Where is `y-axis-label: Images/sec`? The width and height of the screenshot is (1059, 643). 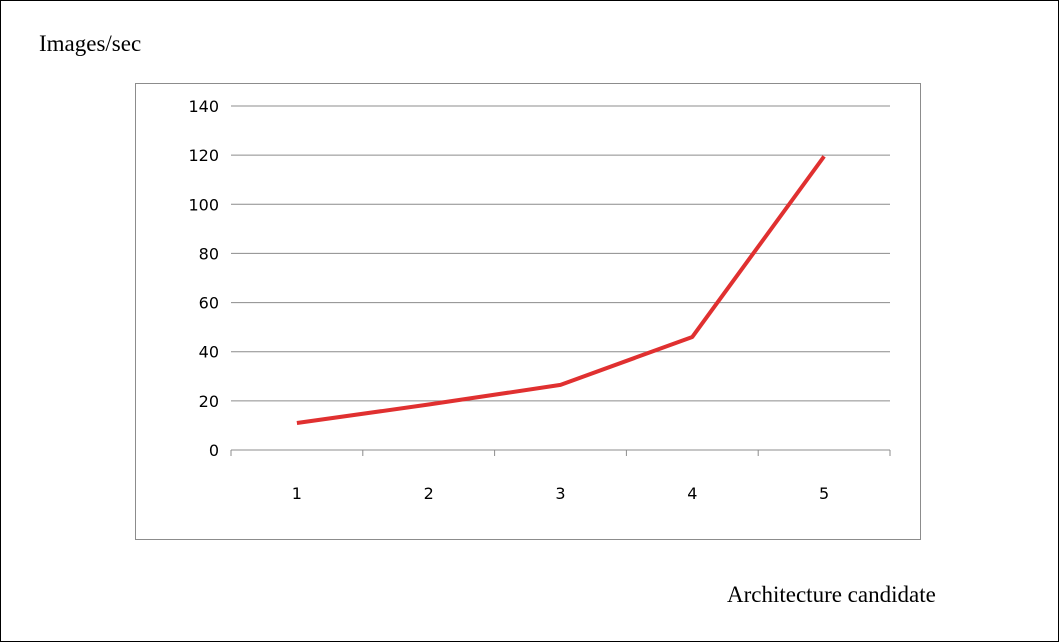 y-axis-label: Images/sec is located at coordinates (90, 43).